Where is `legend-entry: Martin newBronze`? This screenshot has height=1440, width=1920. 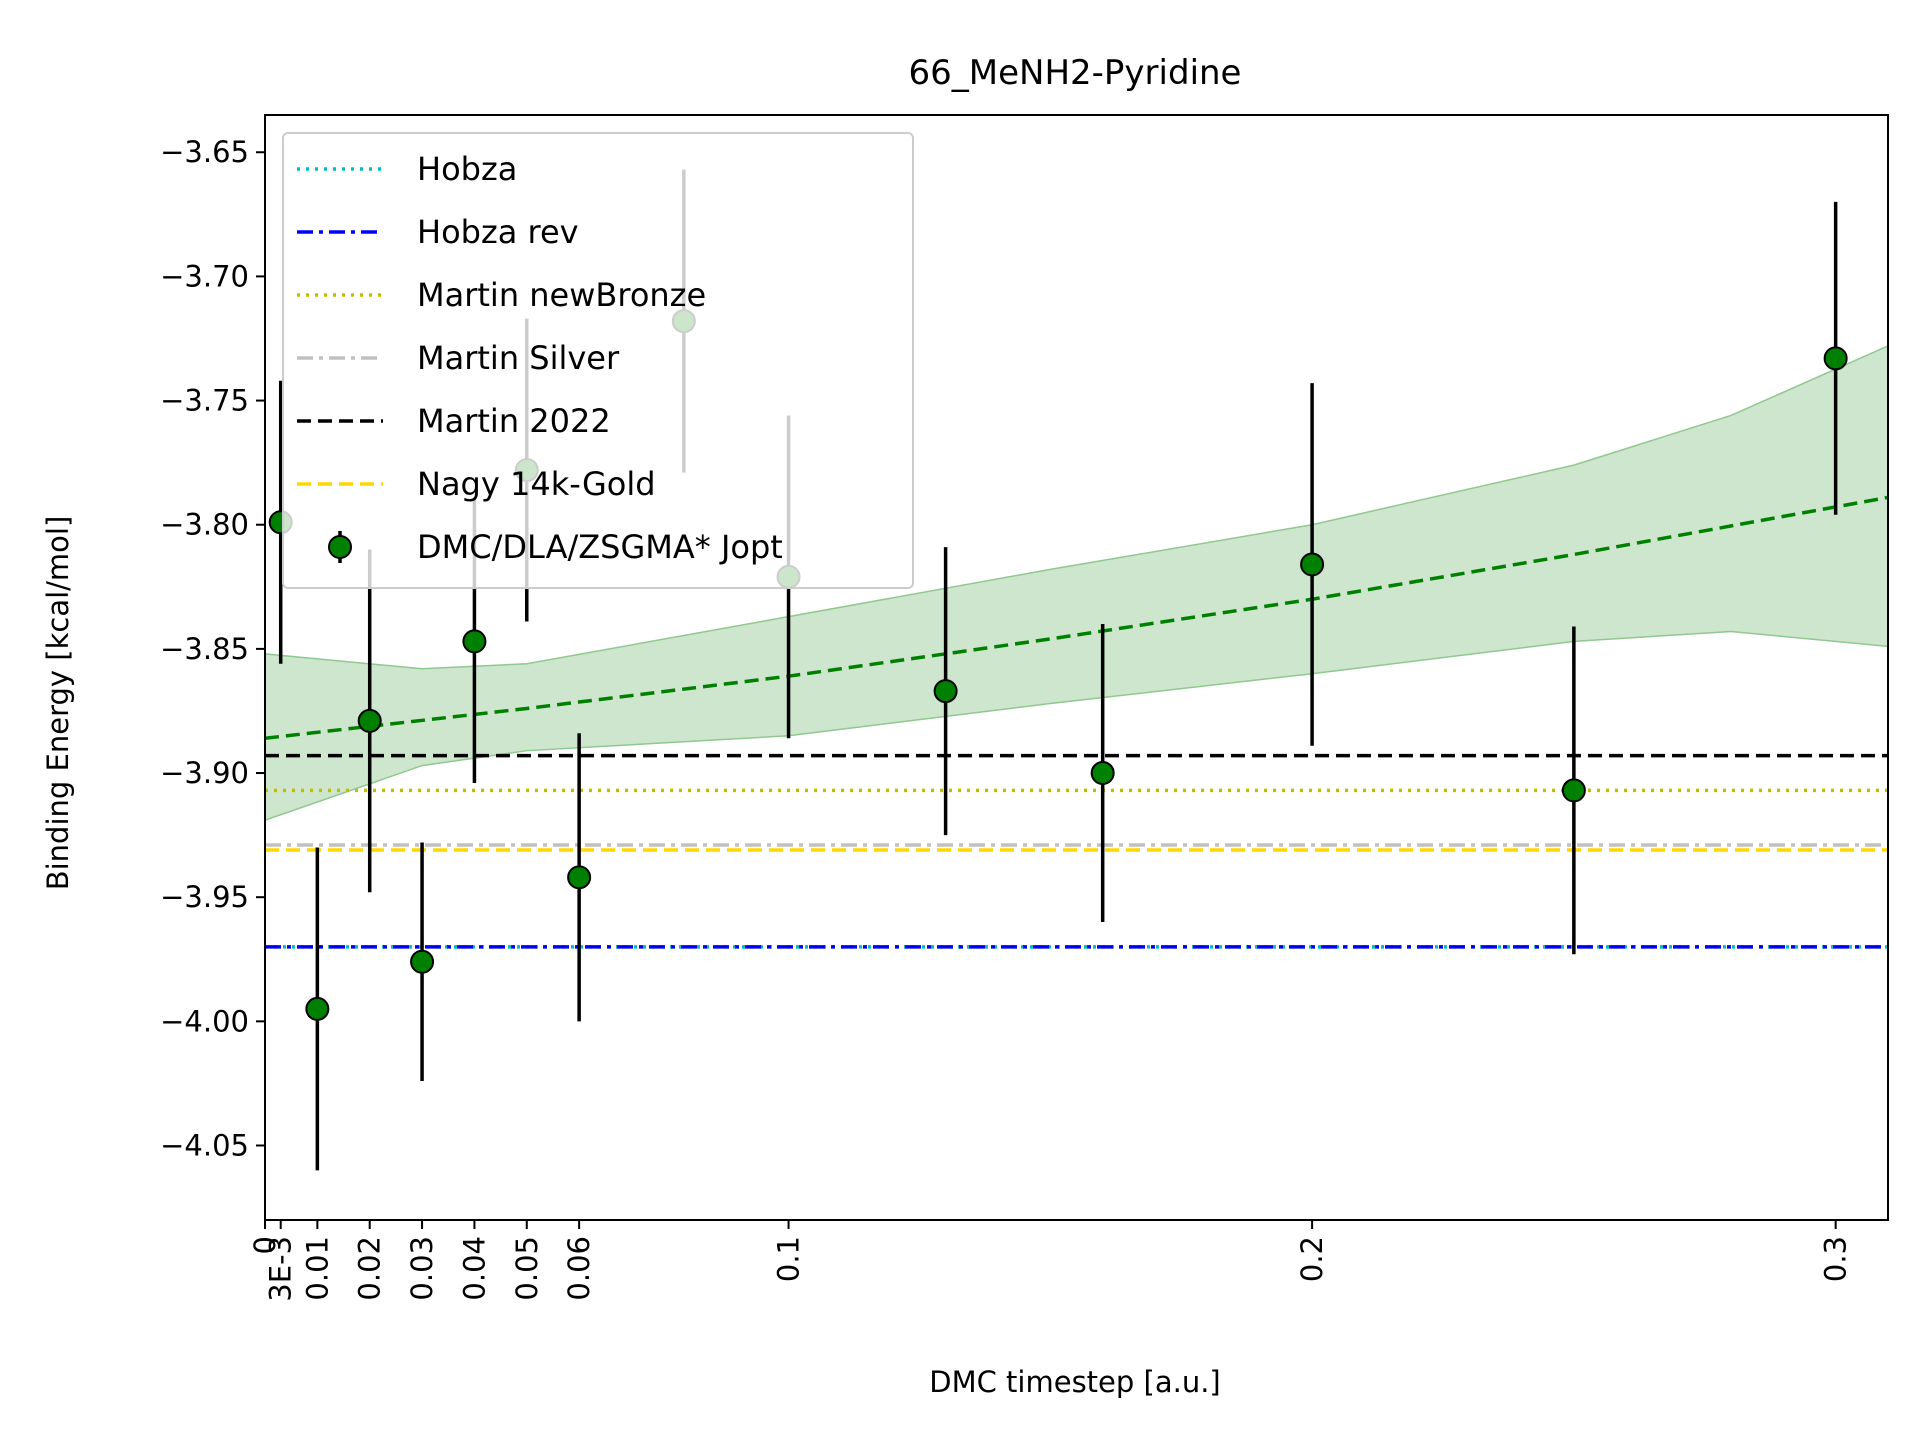 legend-entry: Martin newBronze is located at coordinates (501, 295).